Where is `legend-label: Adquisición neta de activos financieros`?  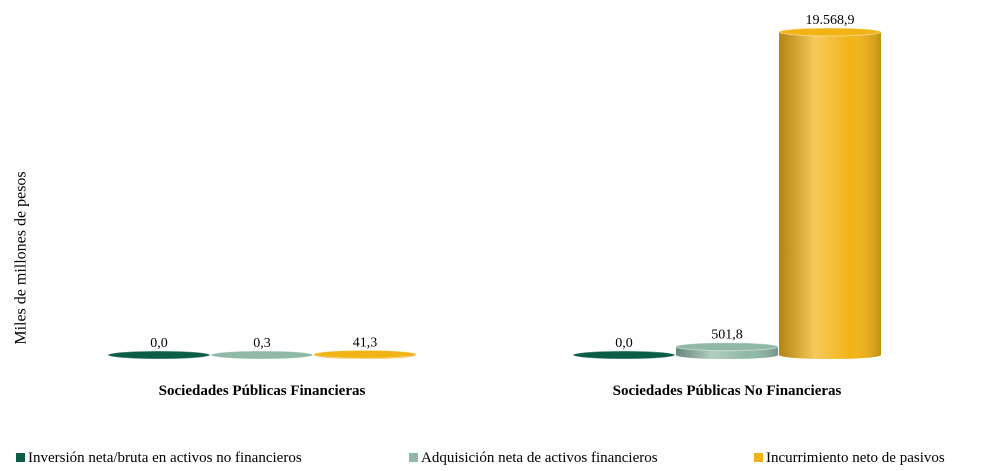
legend-label: Adquisición neta de activos financieros is located at coordinates (539, 458).